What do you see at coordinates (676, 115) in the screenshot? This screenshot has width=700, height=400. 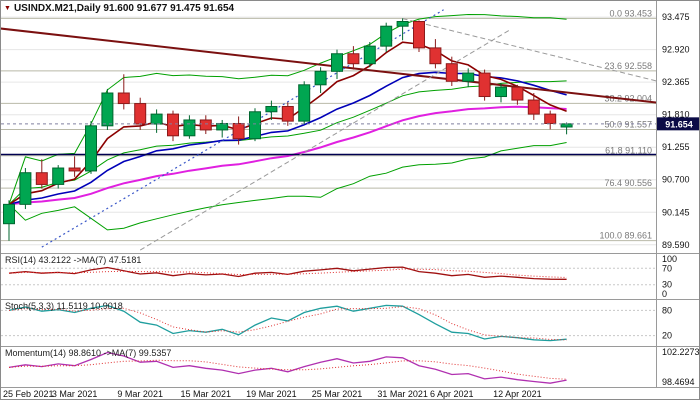 I see `svg-text: 91.810` at bounding box center [676, 115].